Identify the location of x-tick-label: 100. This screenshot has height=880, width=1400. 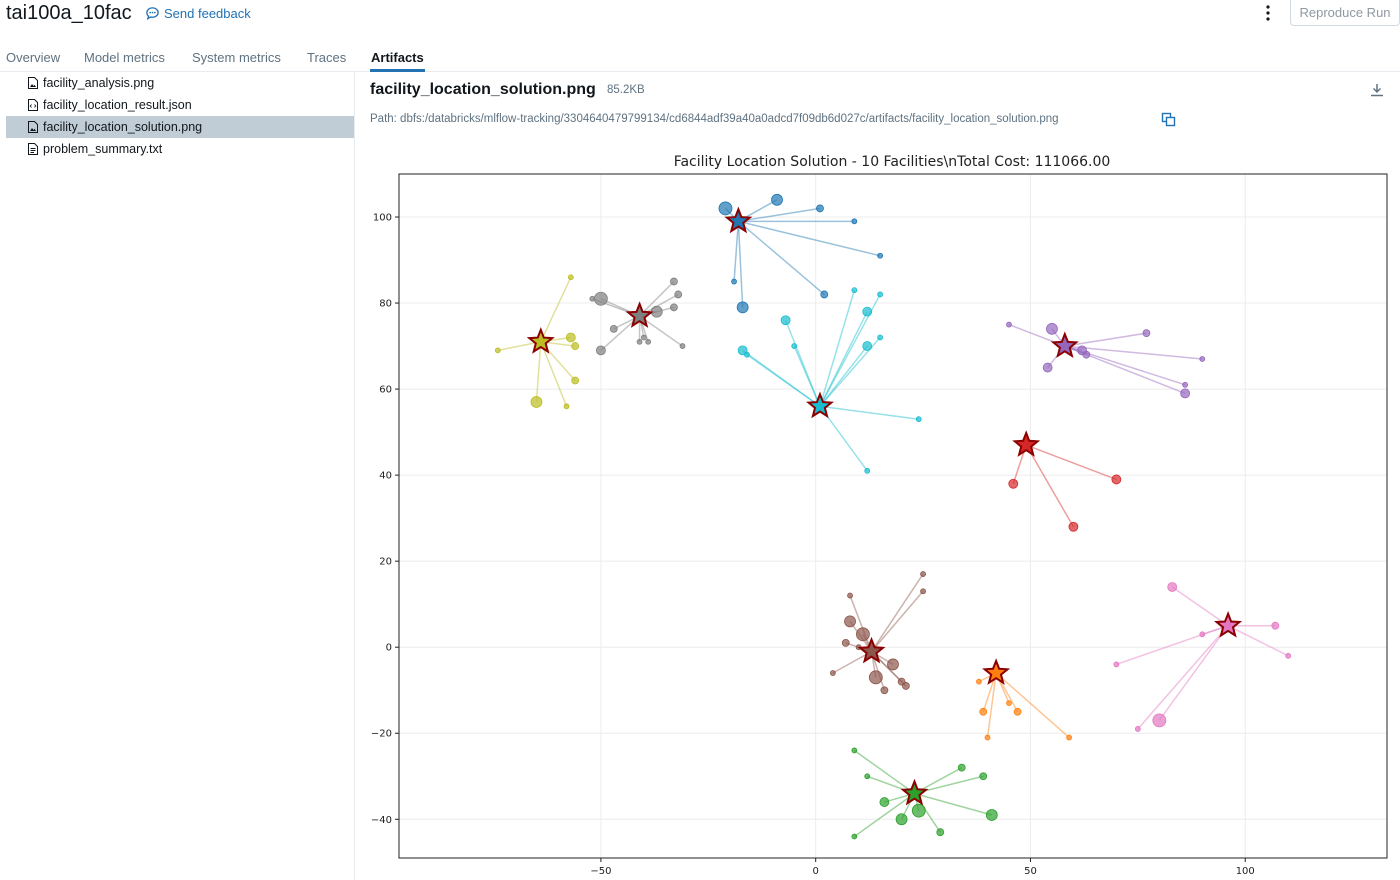
(1245, 871).